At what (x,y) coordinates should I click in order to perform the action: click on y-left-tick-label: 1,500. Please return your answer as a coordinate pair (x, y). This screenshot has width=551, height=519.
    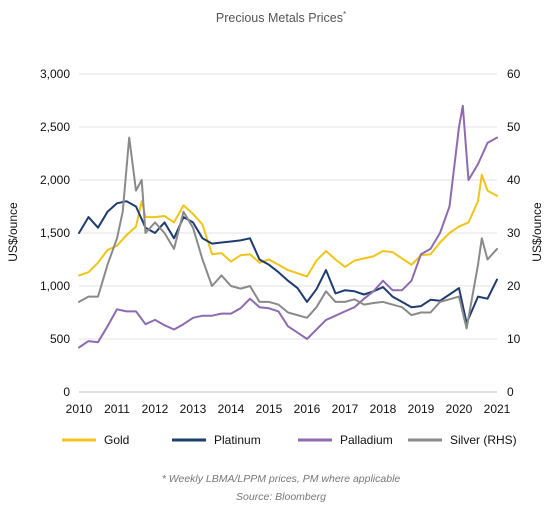
    Looking at the image, I should click on (55, 233).